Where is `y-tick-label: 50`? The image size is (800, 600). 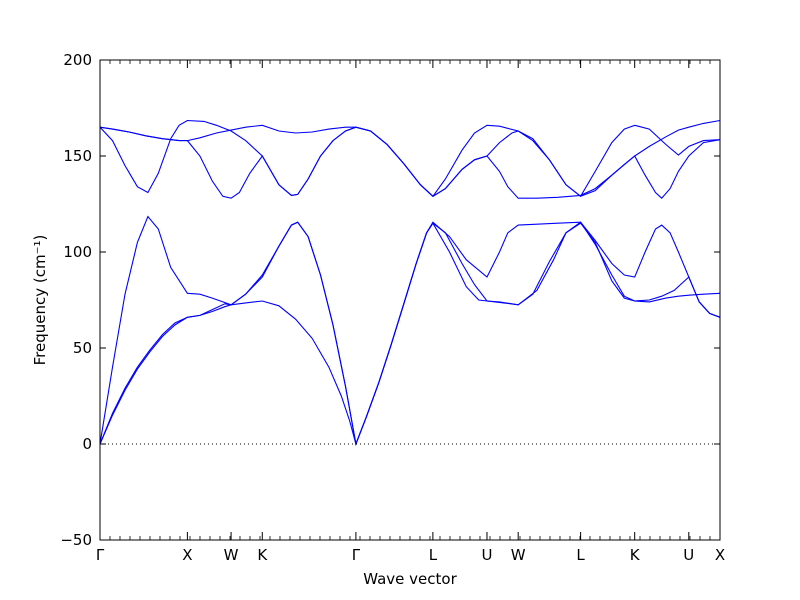 y-tick-label: 50 is located at coordinates (82, 348).